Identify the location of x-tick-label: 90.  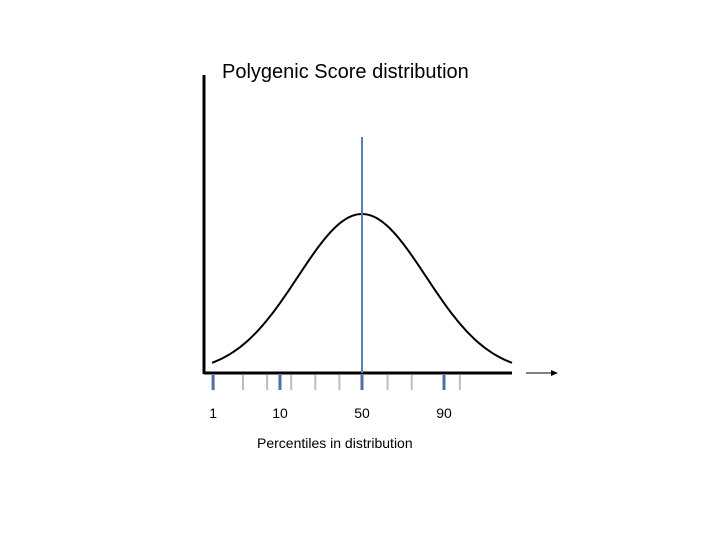
(444, 413).